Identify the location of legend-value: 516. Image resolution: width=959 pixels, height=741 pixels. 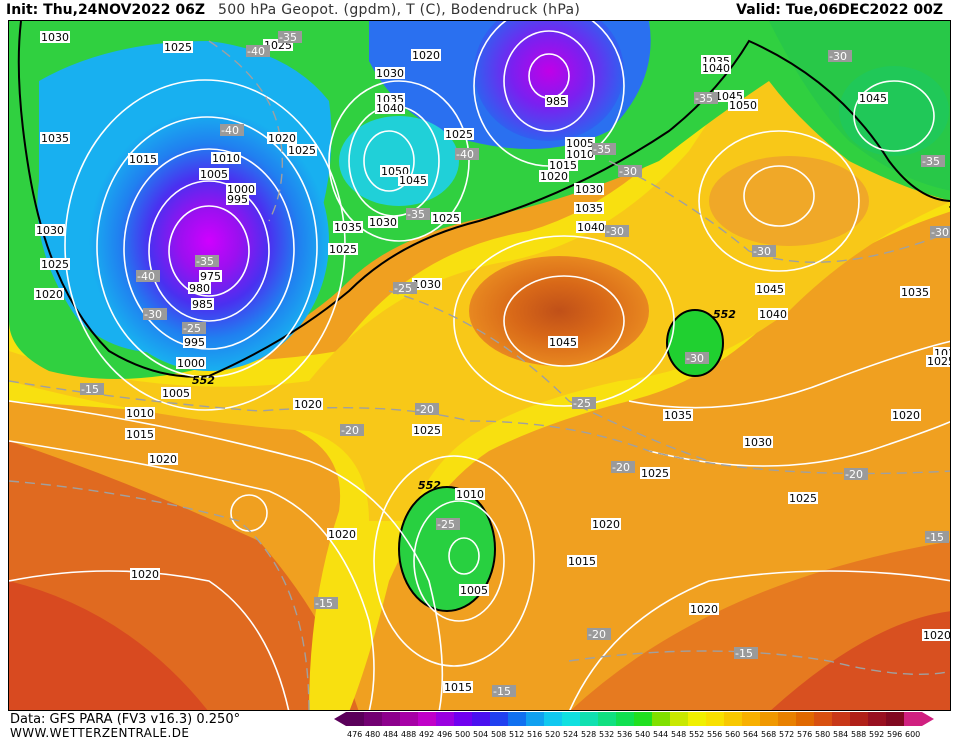
(534, 734).